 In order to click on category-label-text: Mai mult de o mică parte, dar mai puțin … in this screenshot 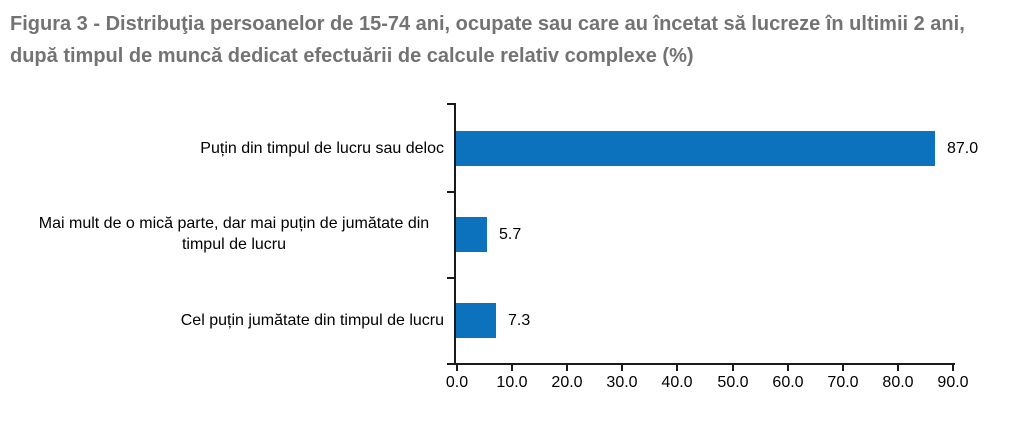, I will do `click(234, 234)`.